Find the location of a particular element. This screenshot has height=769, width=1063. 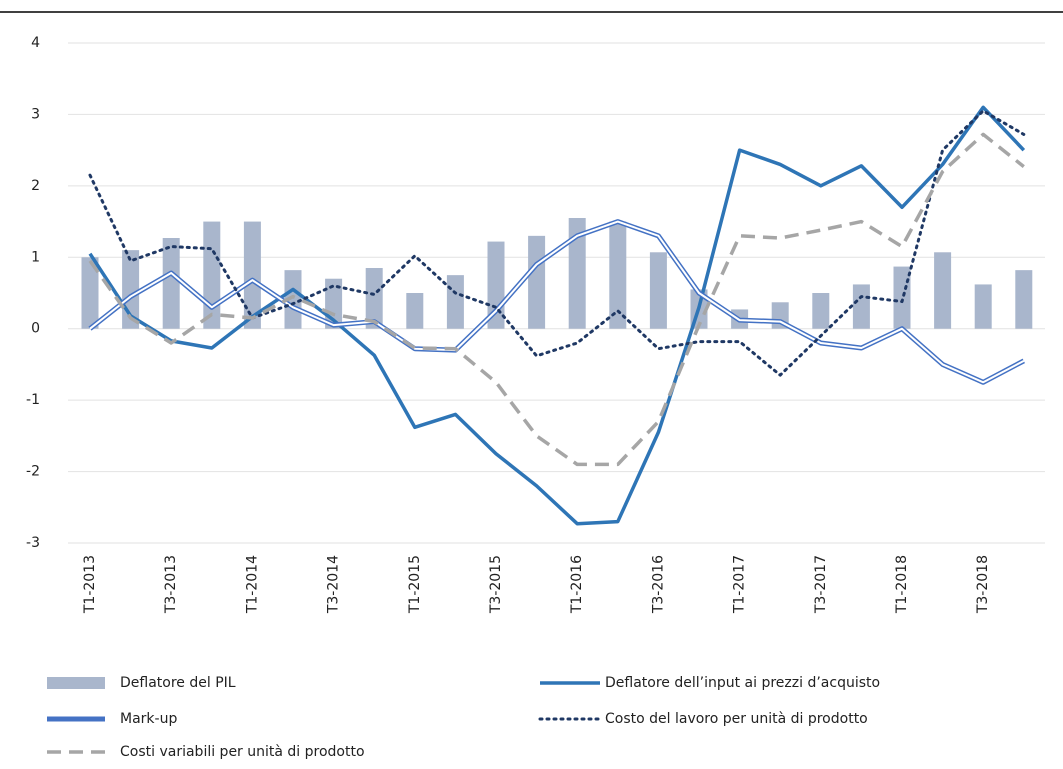

legend-label: Mark-up is located at coordinates (148, 719).